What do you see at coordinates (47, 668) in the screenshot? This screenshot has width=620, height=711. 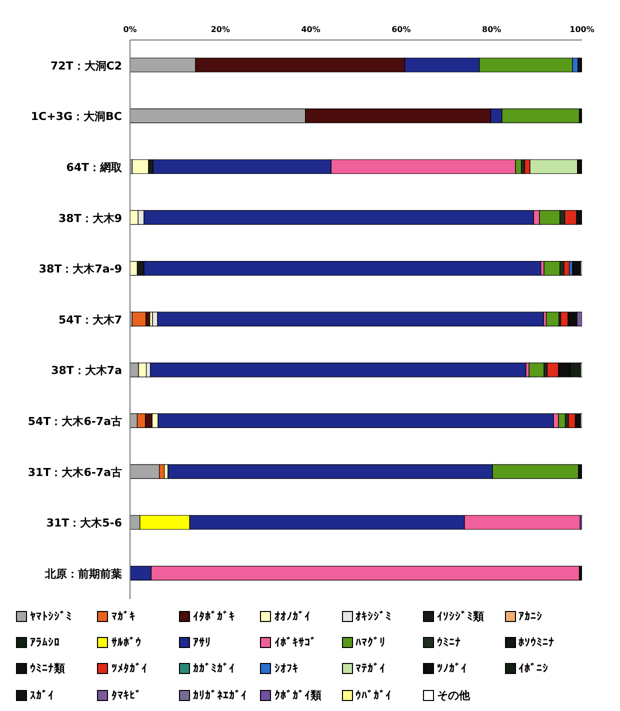 I see `legend-label: ｳﾐﾆﾅ類` at bounding box center [47, 668].